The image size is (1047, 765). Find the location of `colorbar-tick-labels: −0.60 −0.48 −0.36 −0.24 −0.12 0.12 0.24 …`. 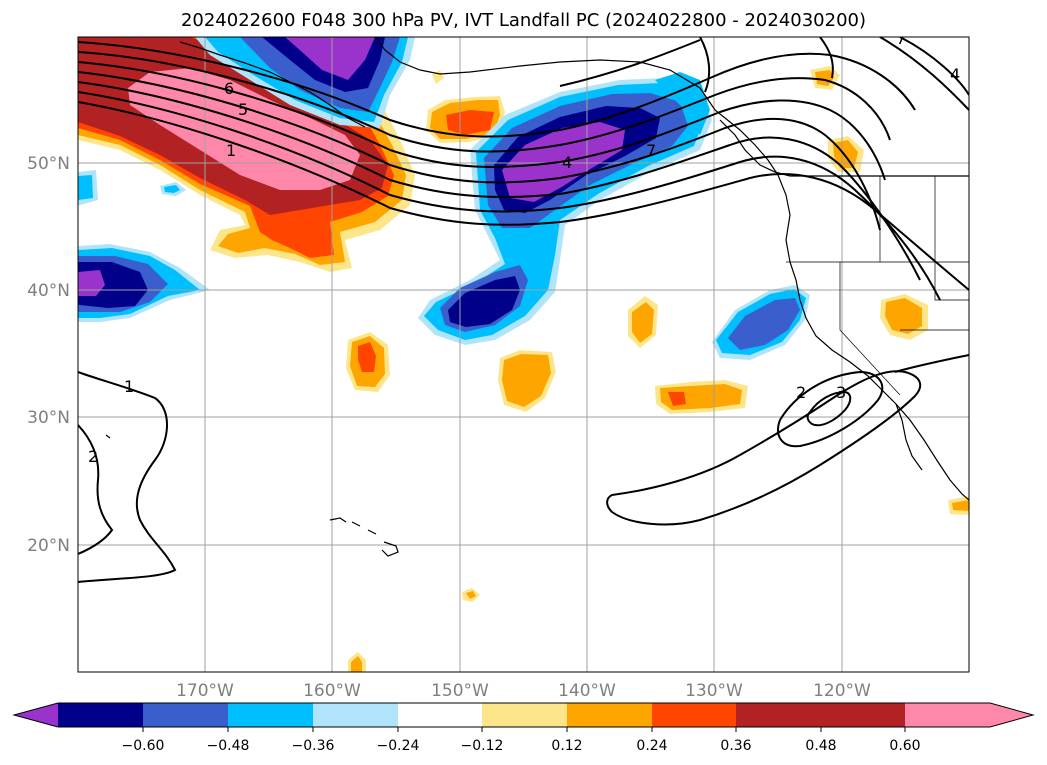

colorbar-tick-labels: −0.60 −0.48 −0.36 −0.24 −0.12 0.12 0.24 … is located at coordinates (521, 746).